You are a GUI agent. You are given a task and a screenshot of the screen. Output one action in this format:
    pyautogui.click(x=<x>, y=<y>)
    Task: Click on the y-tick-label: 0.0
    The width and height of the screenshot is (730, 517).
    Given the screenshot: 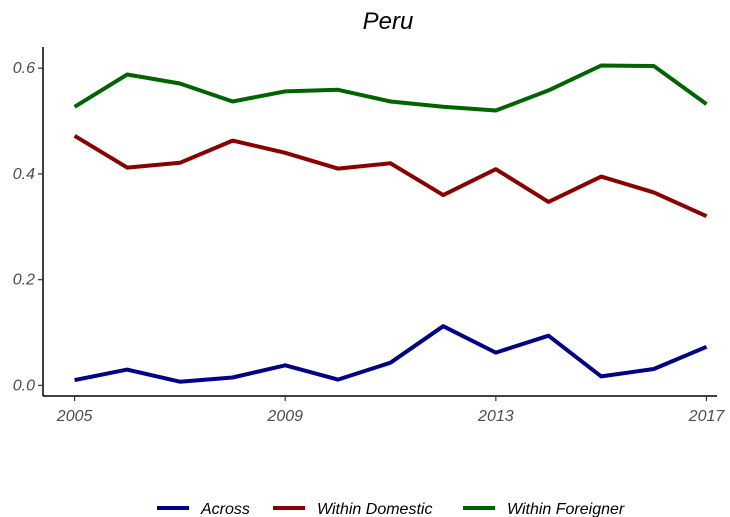 What is the action you would take?
    pyautogui.click(x=24, y=385)
    